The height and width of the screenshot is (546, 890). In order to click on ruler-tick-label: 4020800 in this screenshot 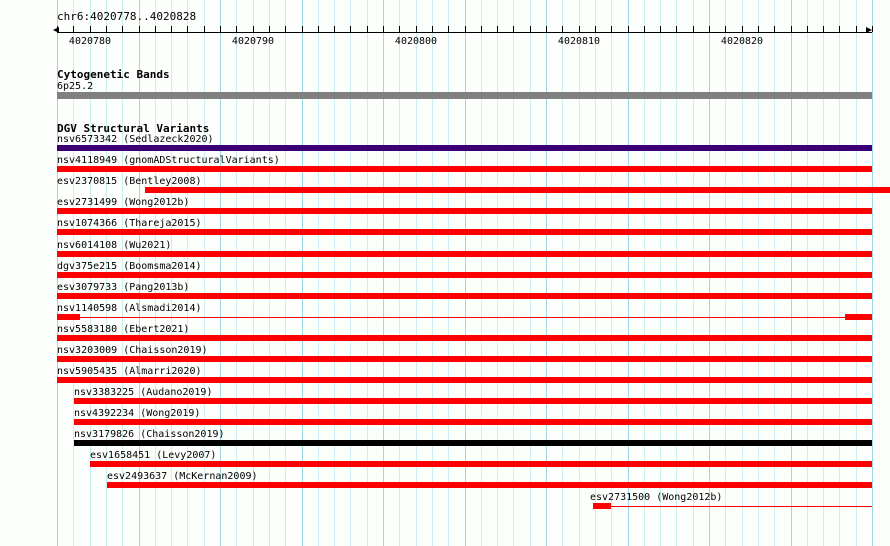, I will do `click(416, 41)`.